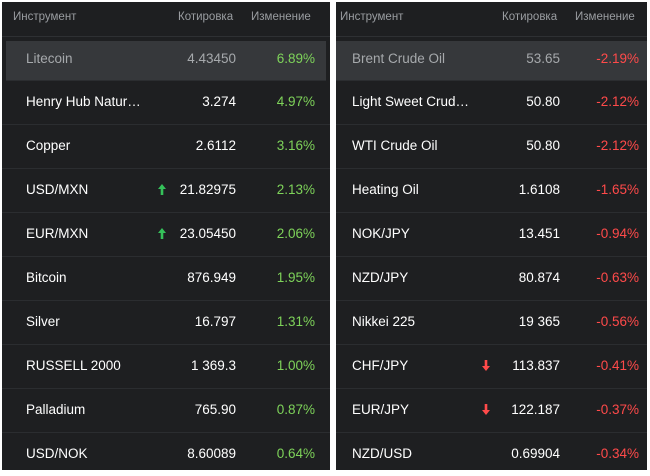 The height and width of the screenshot is (476, 650). What do you see at coordinates (617, 189) in the screenshot?
I see `change-value: -1.65%` at bounding box center [617, 189].